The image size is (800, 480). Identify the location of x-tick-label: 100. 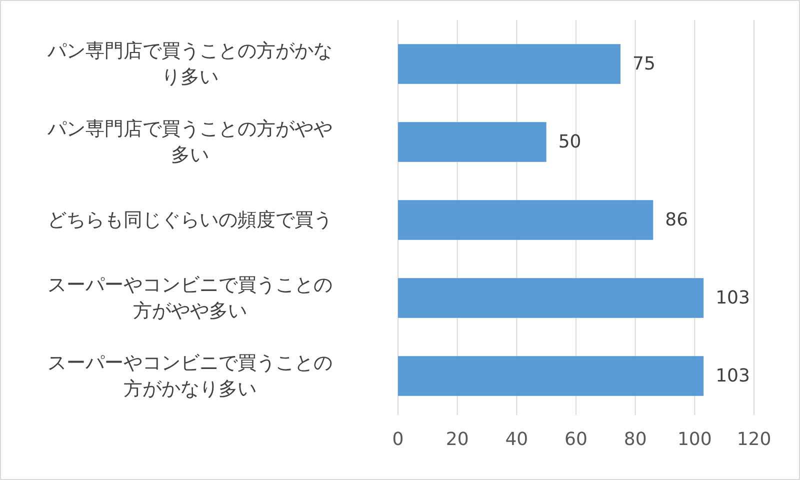
(694, 439).